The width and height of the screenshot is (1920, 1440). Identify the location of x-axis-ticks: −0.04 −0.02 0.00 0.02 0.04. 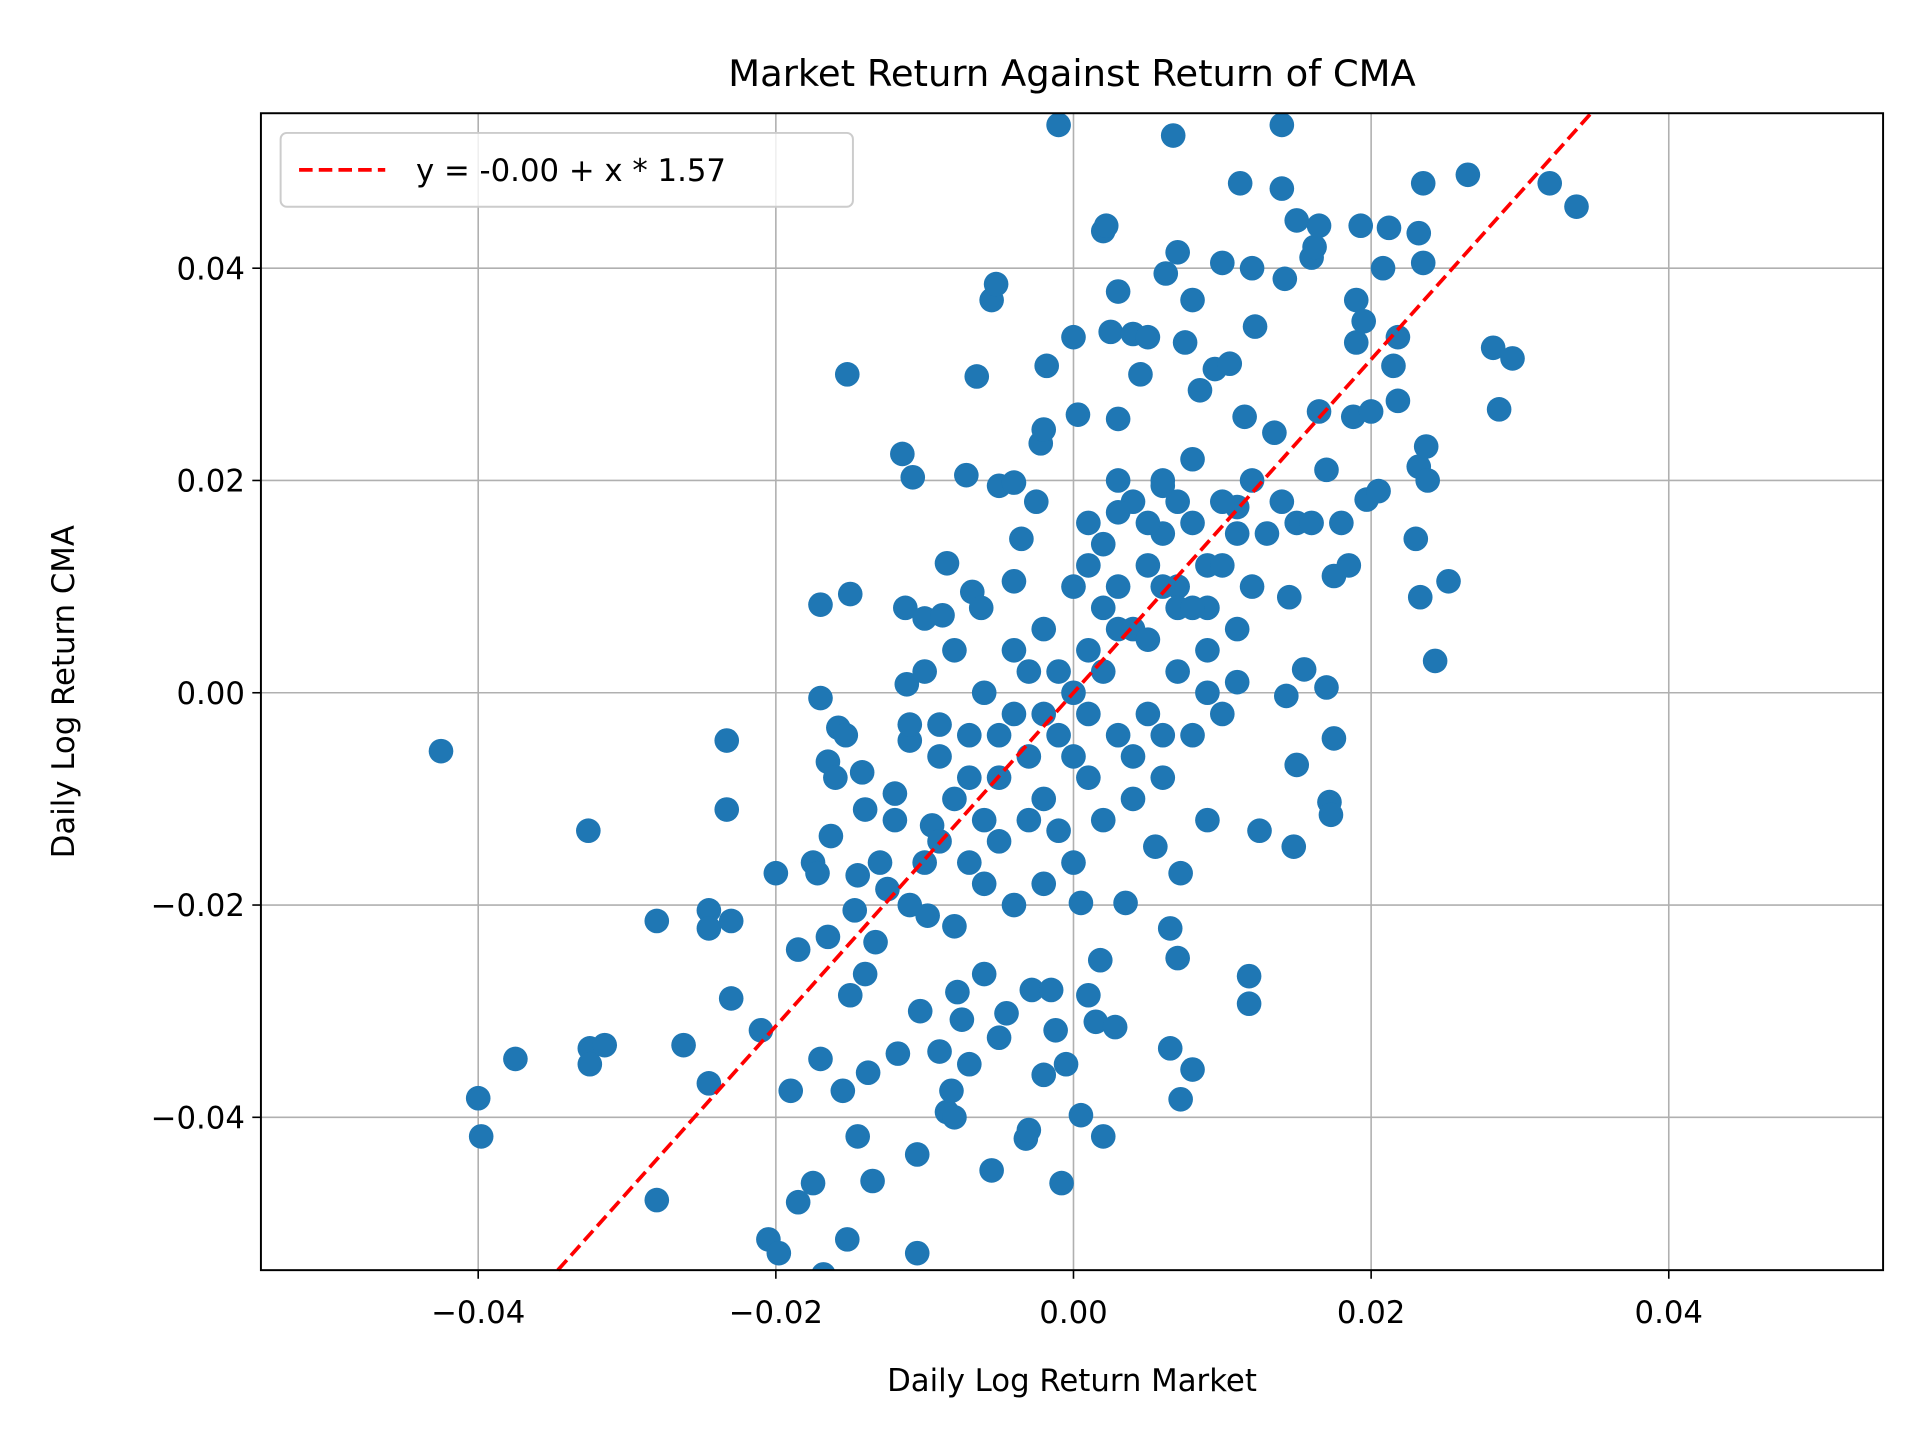
(1067, 1300).